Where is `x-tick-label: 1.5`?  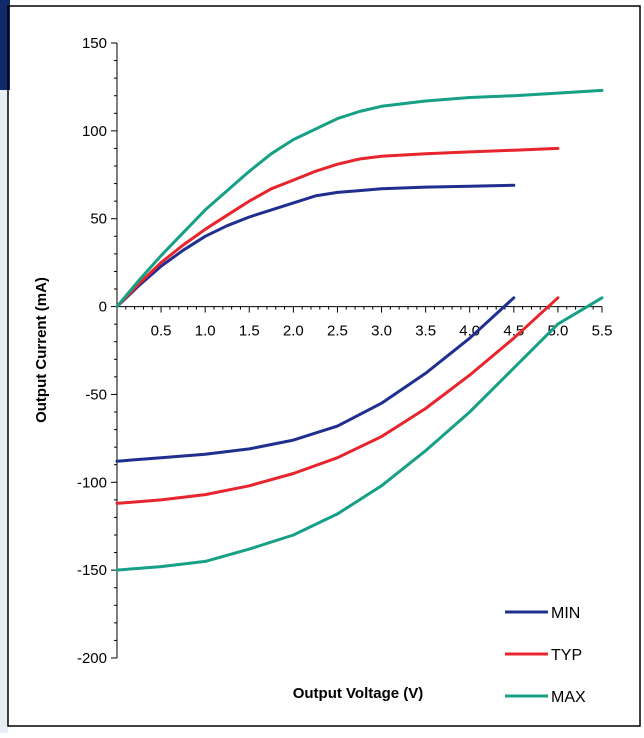
x-tick-label: 1.5 is located at coordinates (249, 331).